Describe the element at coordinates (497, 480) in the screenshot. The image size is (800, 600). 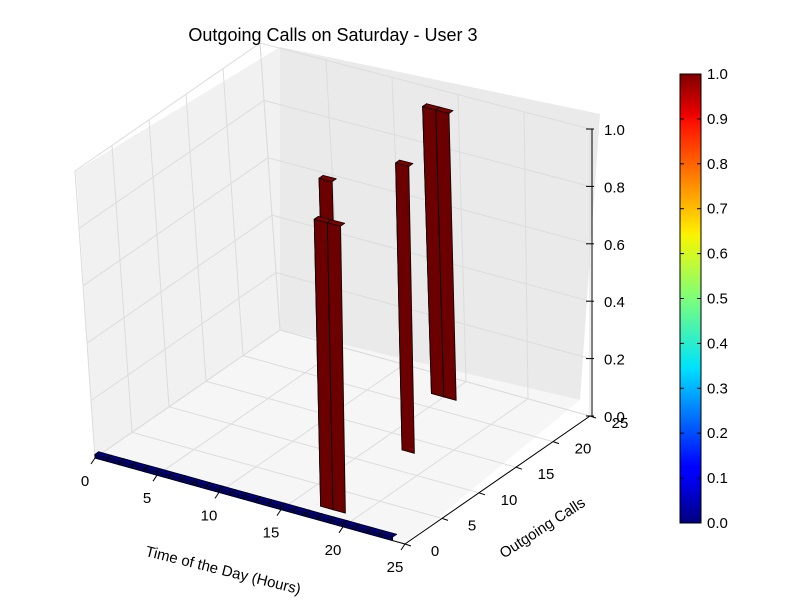
I see `y-axis-line` at that location.